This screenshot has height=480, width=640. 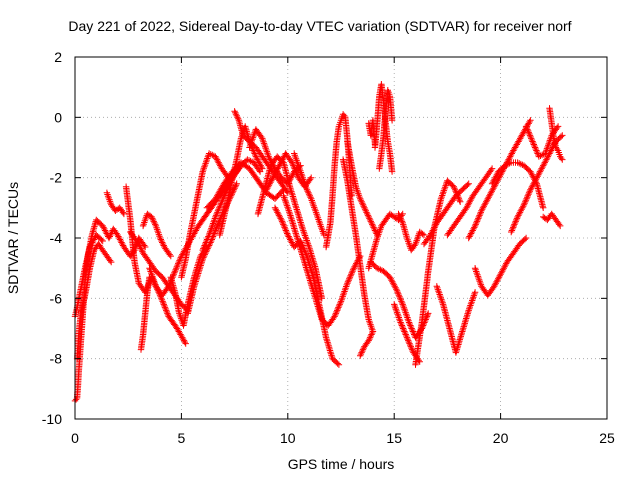 What do you see at coordinates (182, 438) in the screenshot?
I see `x-tick-label: 5` at bounding box center [182, 438].